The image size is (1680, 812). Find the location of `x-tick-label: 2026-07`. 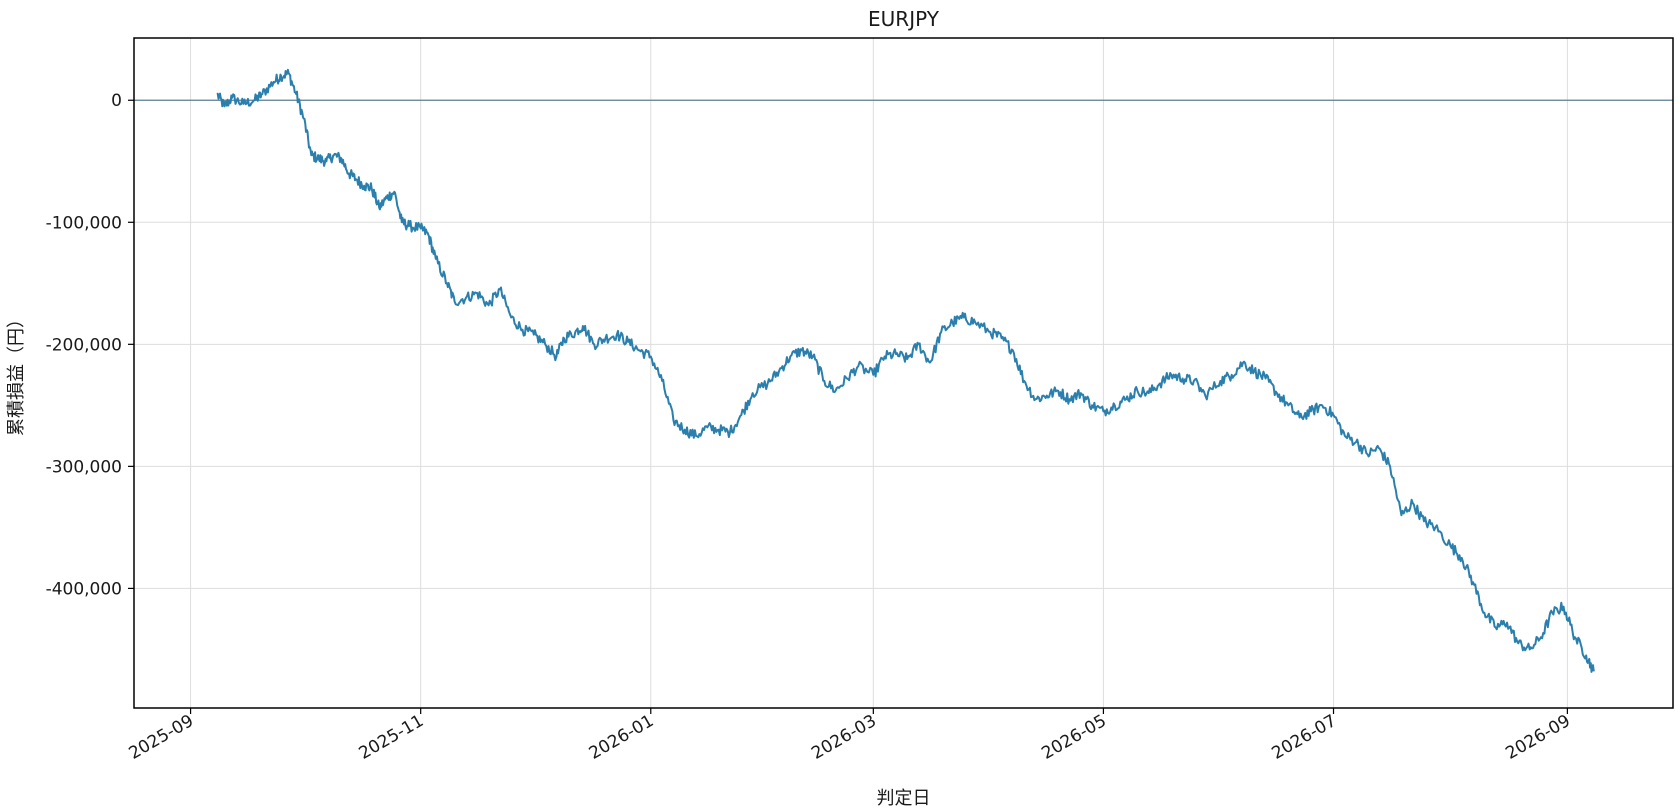

x-tick-label: 2026-07 is located at coordinates (1304, 737).